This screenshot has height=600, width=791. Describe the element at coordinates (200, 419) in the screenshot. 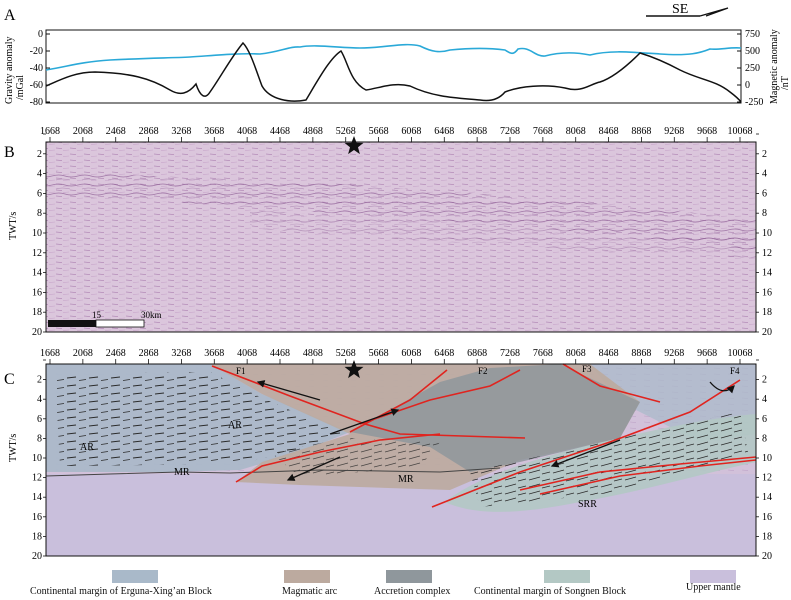

I see `reflector-pattern-west` at that location.